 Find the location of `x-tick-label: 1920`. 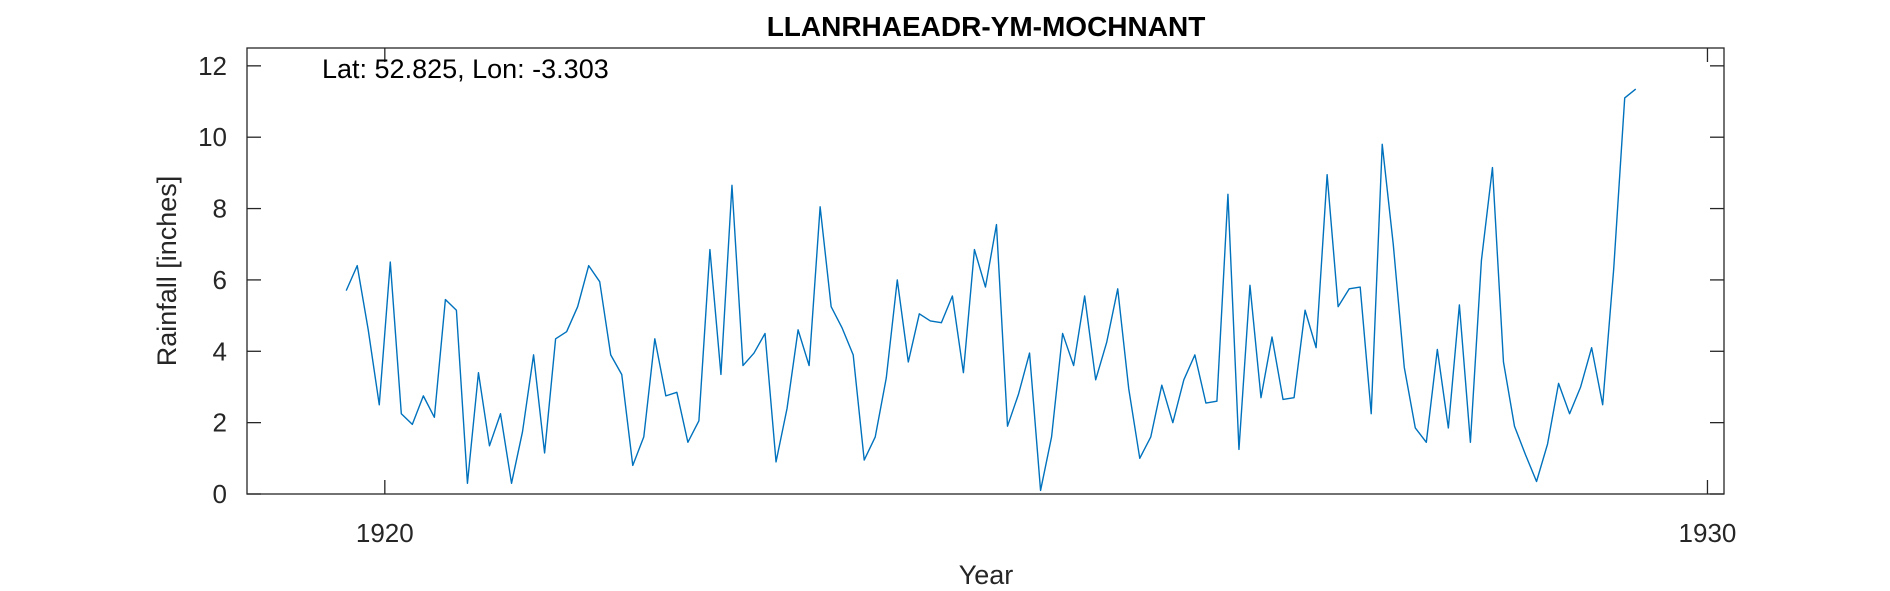

x-tick-label: 1920 is located at coordinates (385, 533).